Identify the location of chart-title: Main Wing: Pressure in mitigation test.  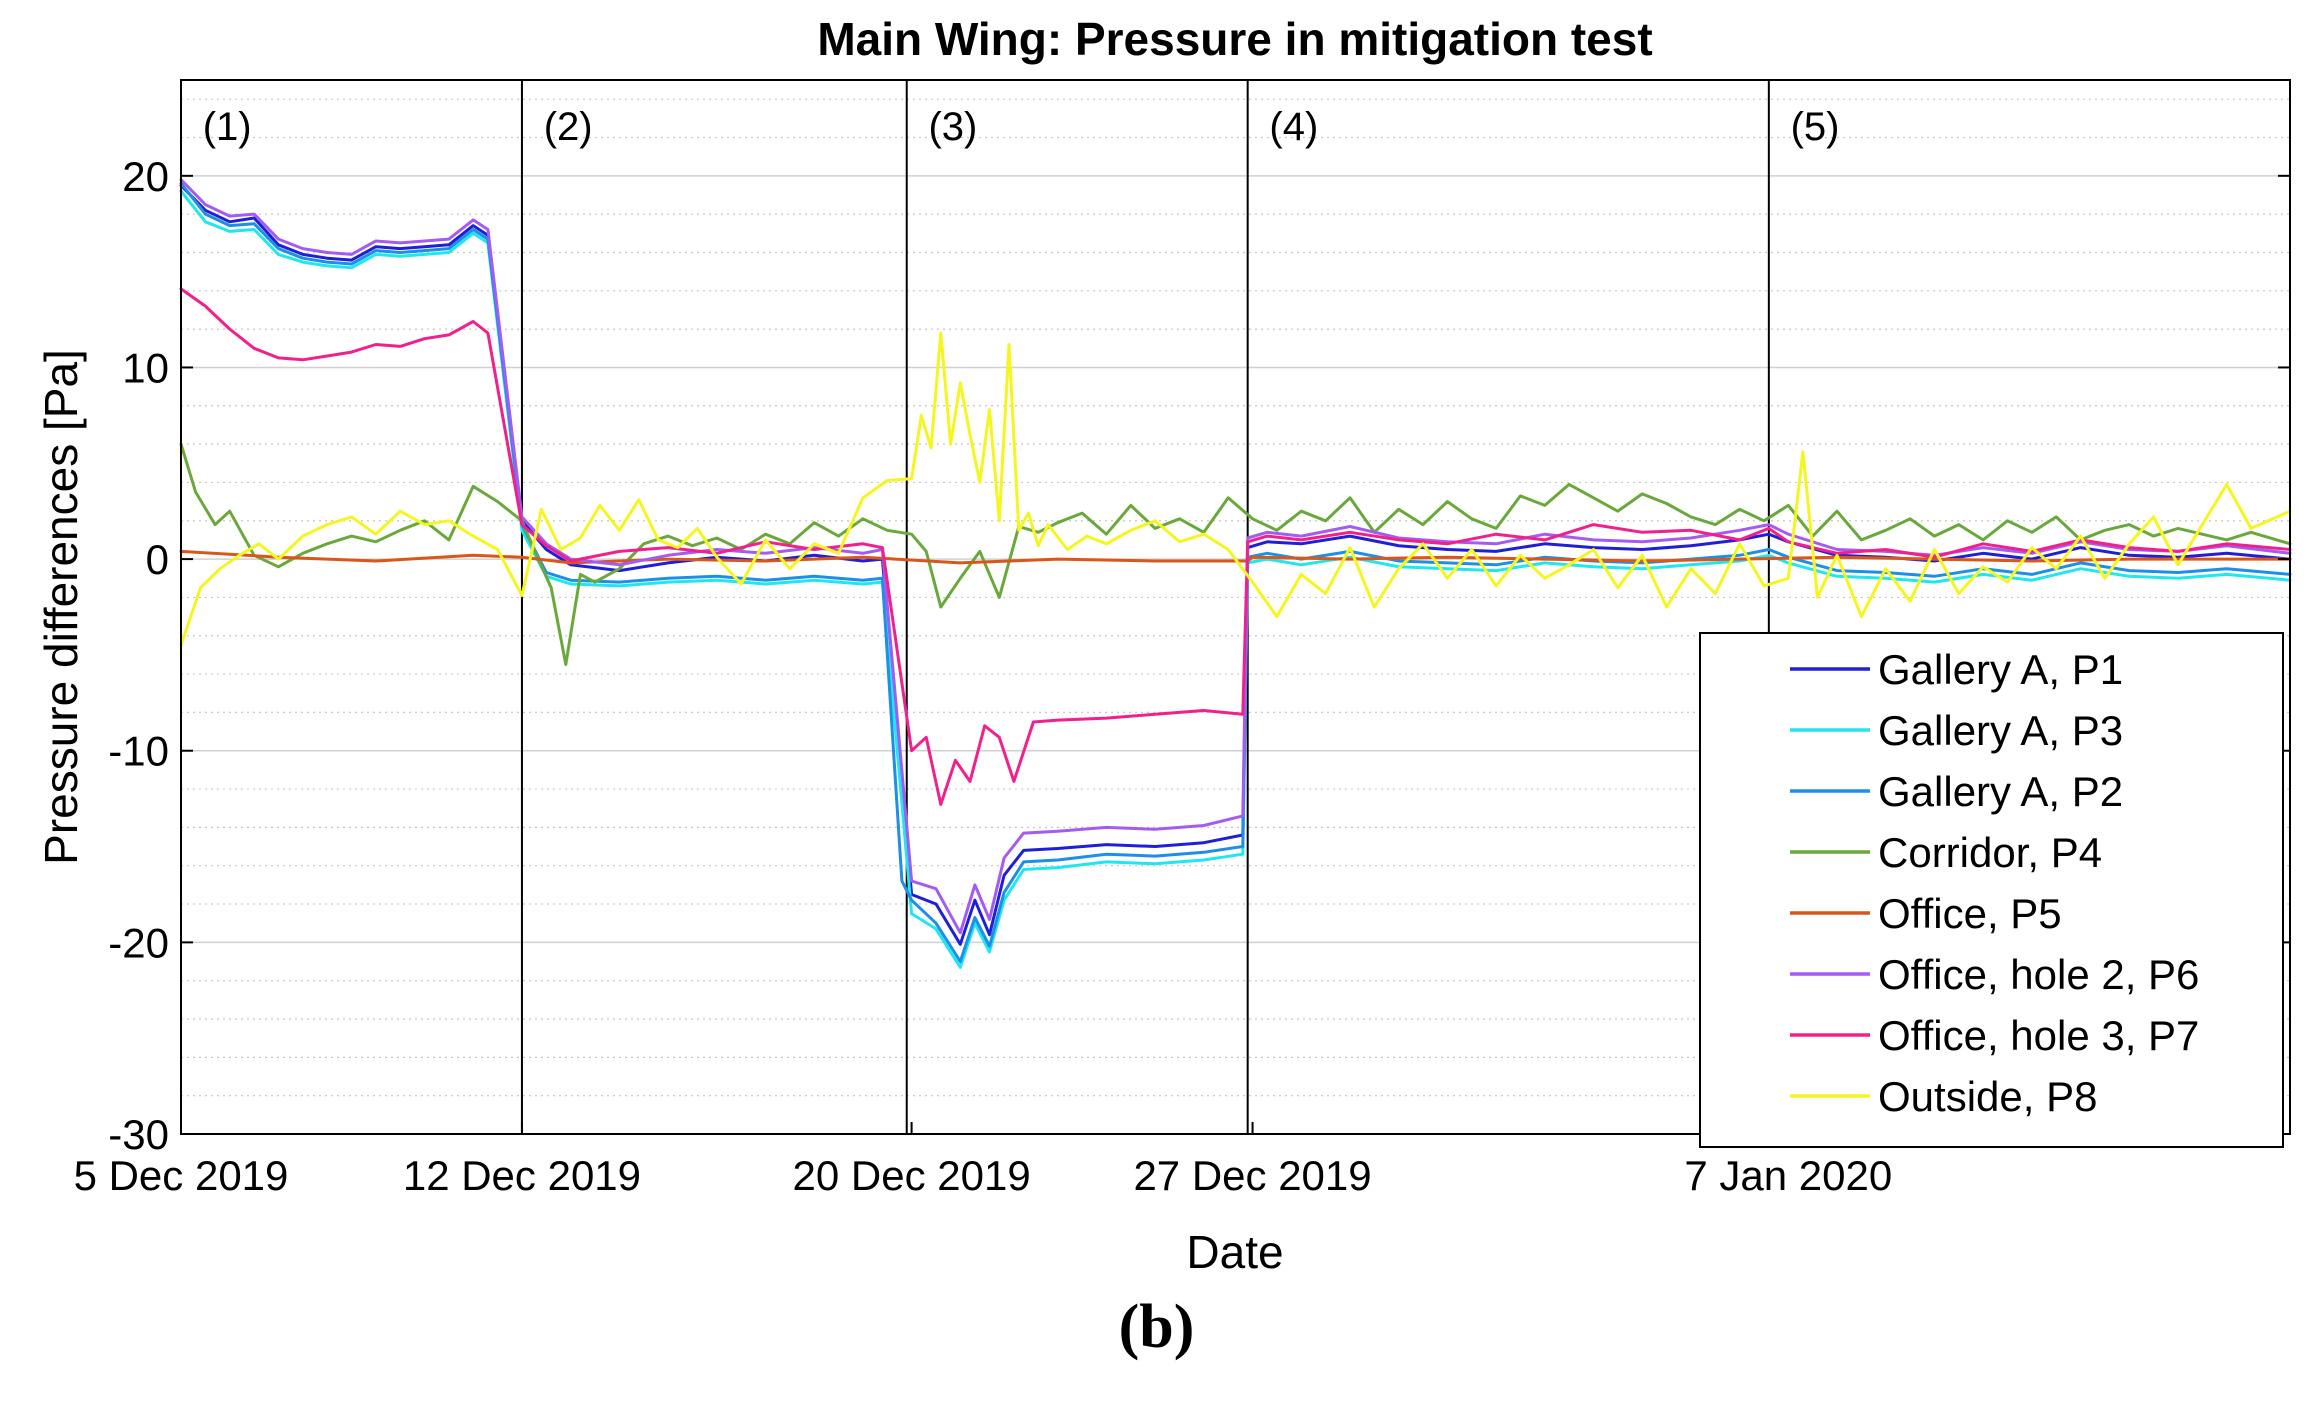
(1234, 39).